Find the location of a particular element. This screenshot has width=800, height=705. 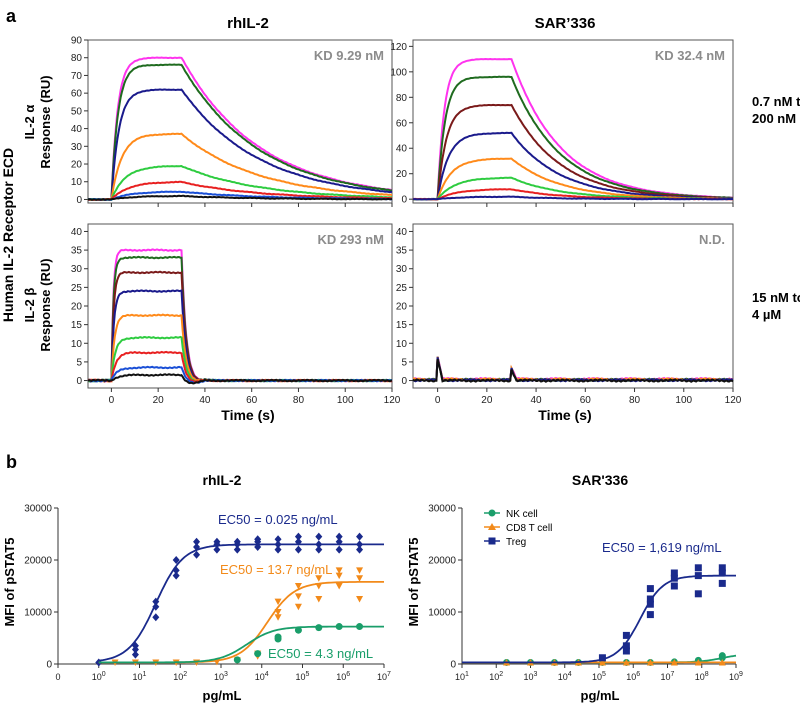

x-tick-label: 109 is located at coordinates (736, 676).